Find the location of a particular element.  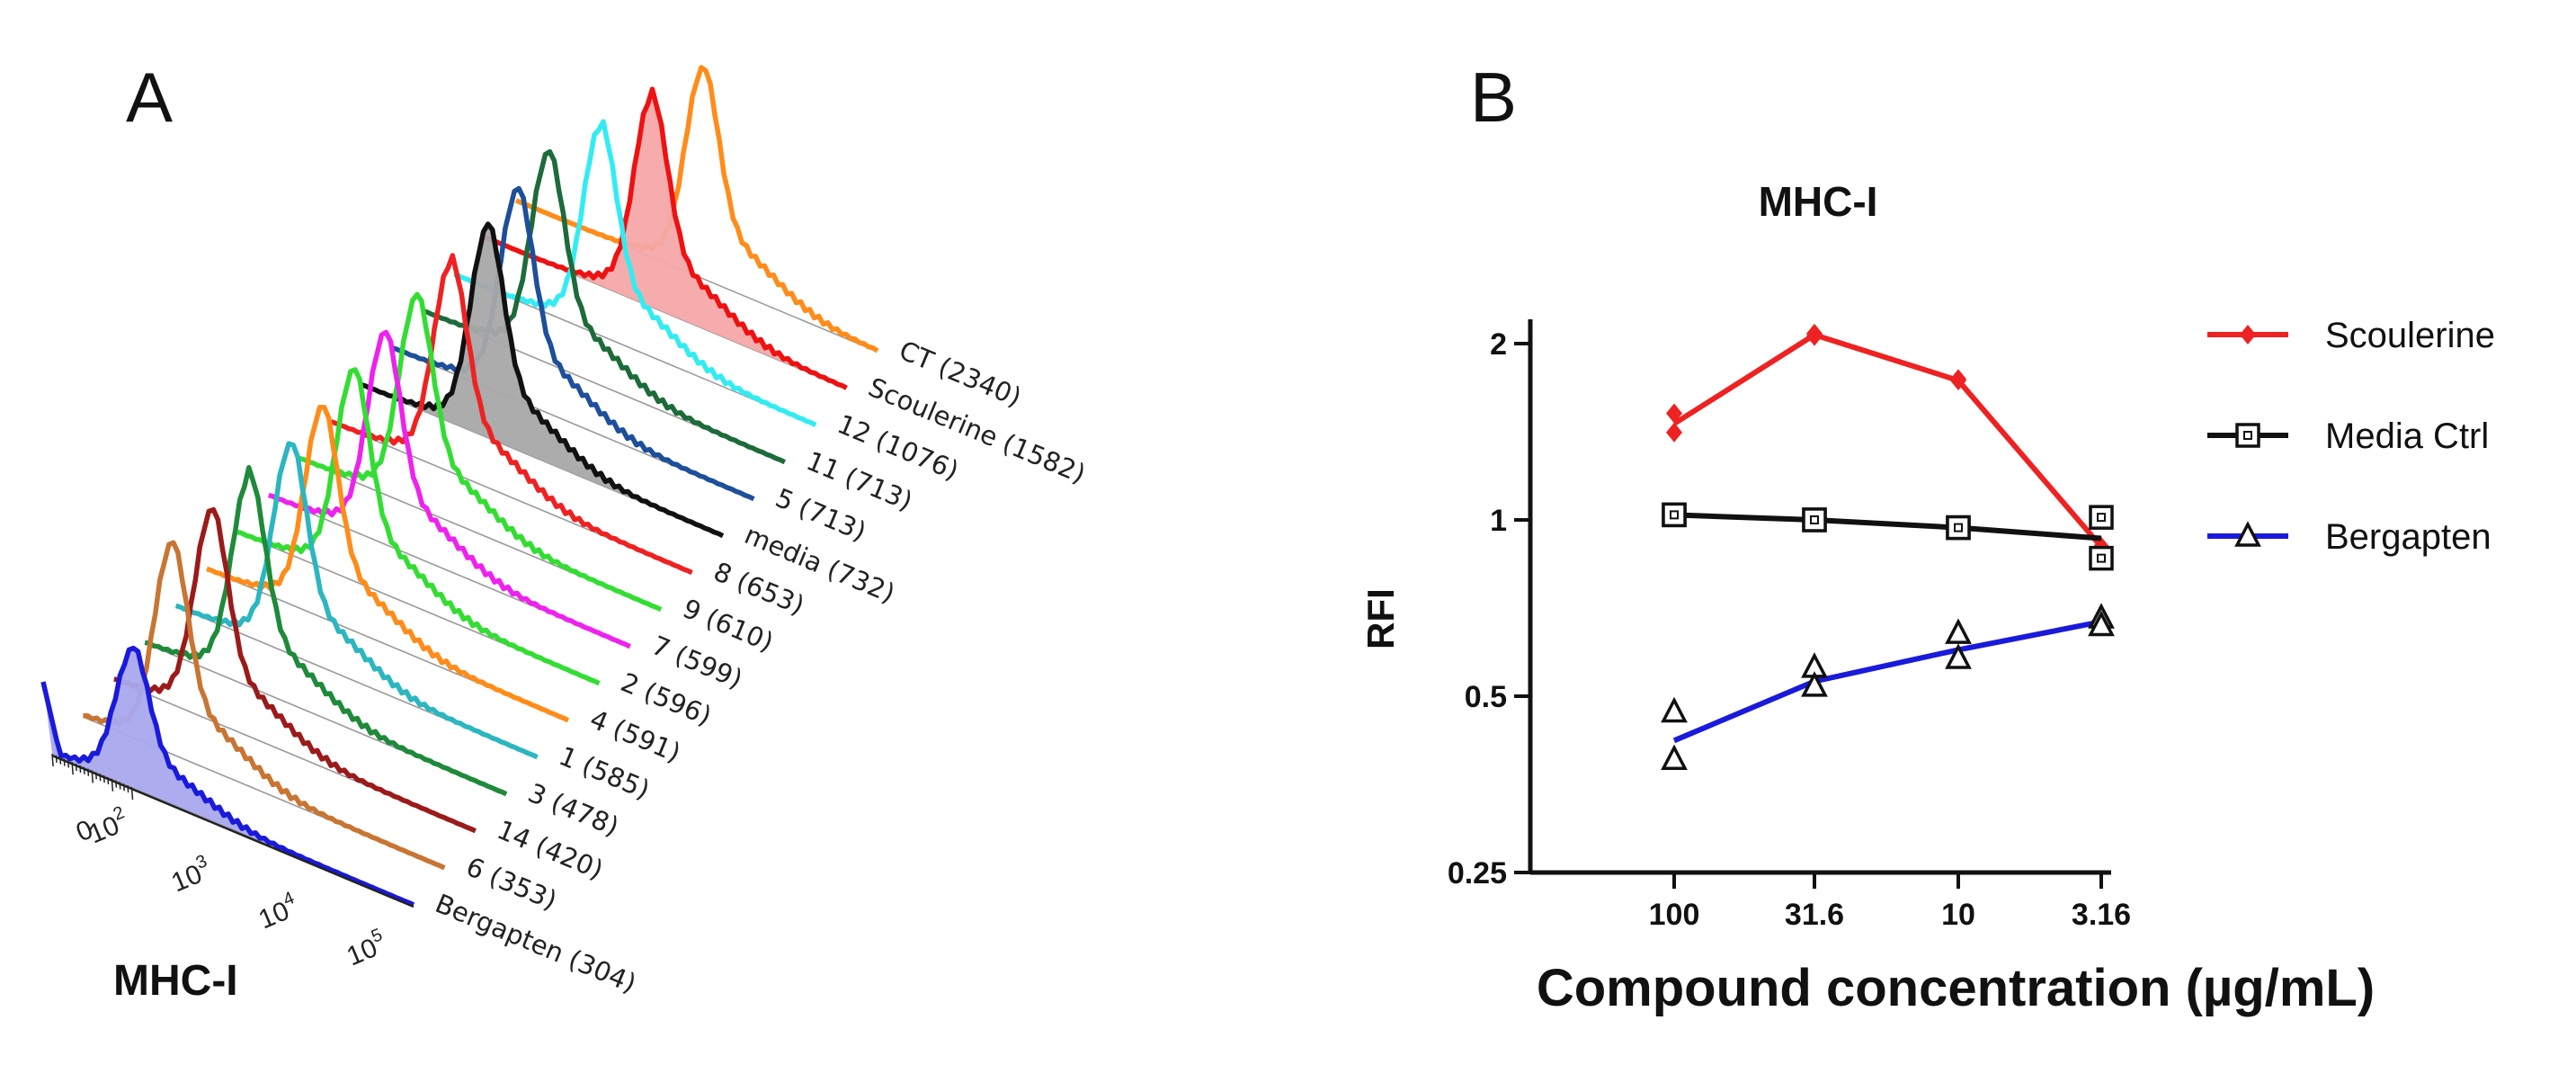

x-tick-label: 10 is located at coordinates (1958, 915).